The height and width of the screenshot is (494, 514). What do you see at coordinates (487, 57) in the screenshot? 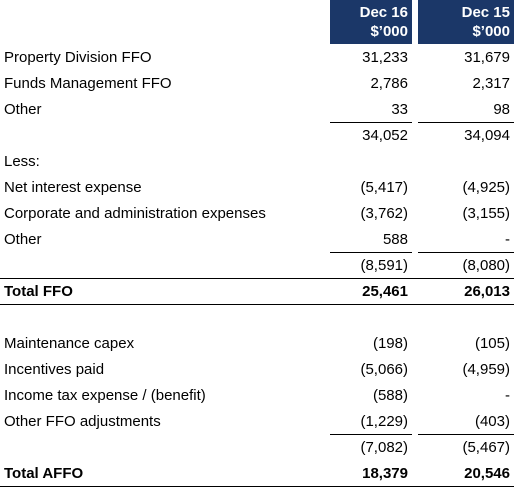
I see `row-value: 31,679` at bounding box center [487, 57].